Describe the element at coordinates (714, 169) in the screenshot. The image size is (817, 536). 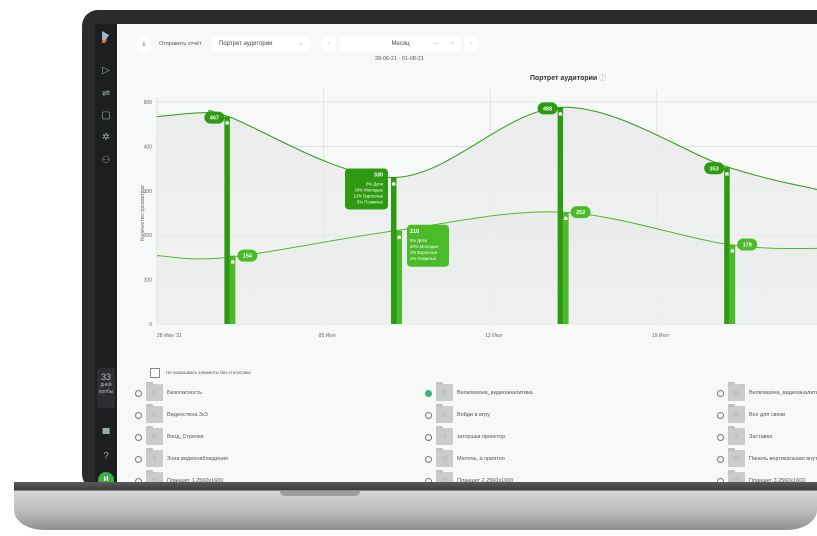
I see `value-badge-text: 353` at that location.